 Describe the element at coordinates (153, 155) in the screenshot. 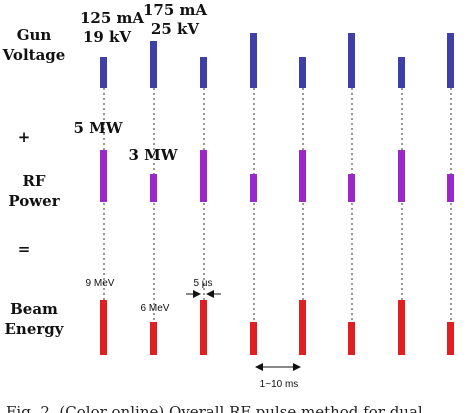

I see `rf-low-label: 3 MW` at that location.